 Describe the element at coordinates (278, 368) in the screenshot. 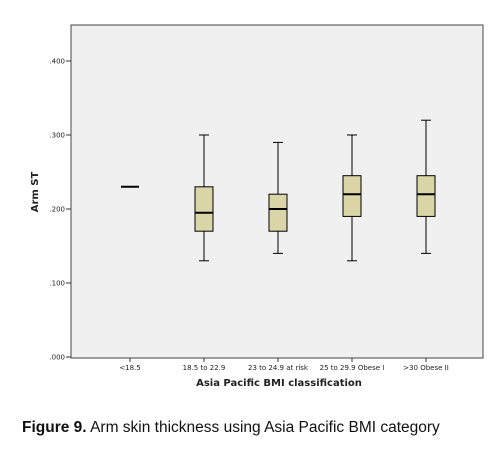

I see `x-tick-label: 23 to 24.9 at risk` at that location.